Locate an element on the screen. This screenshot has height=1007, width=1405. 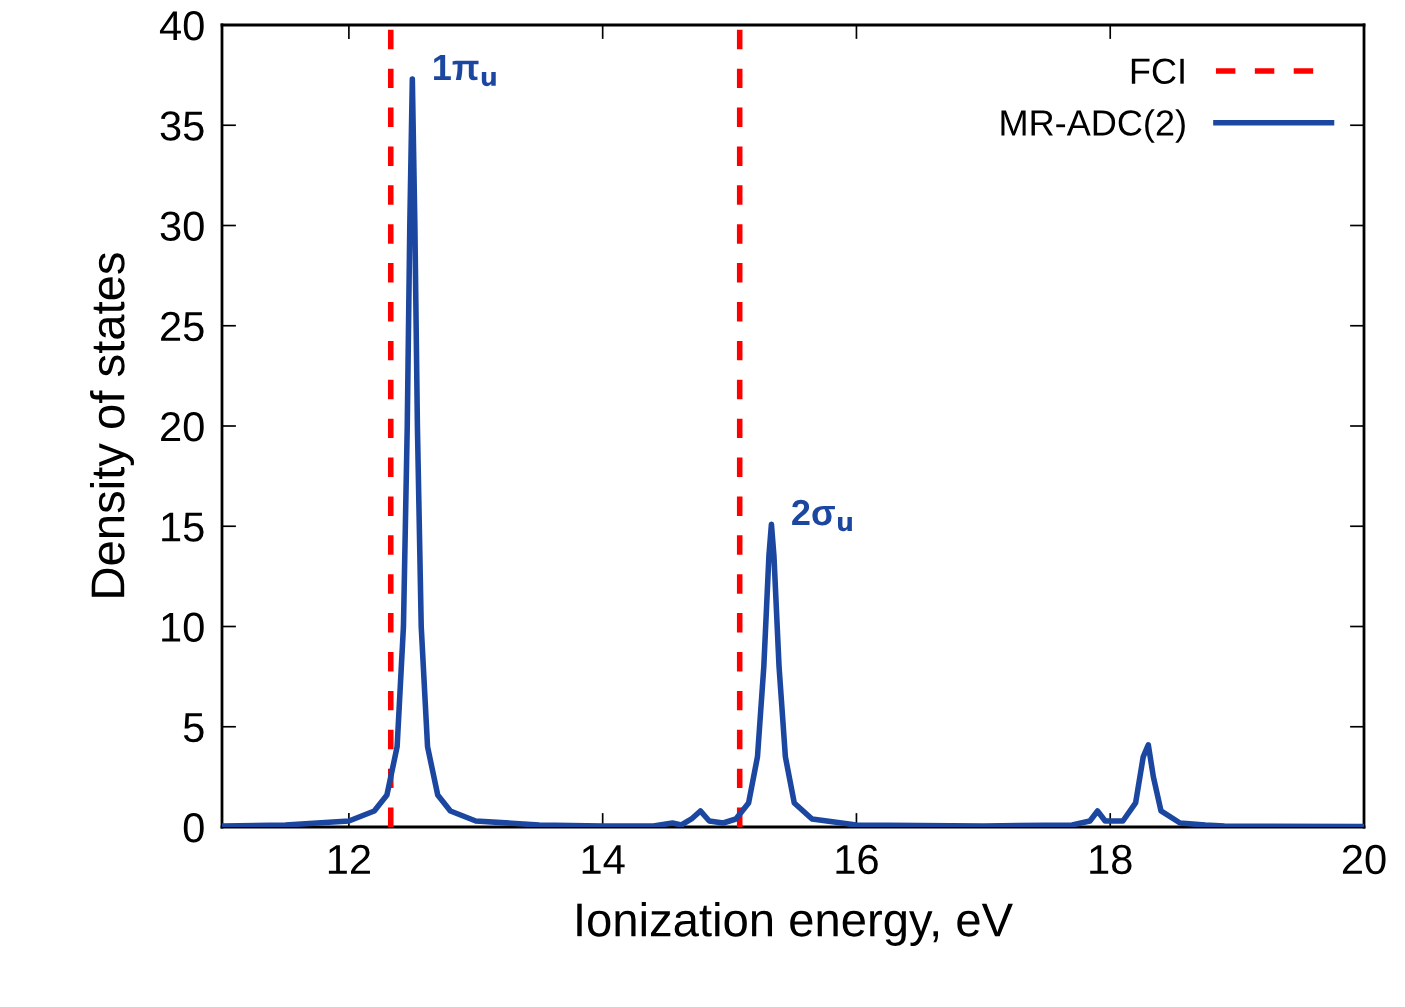
x-tick-label: 16 is located at coordinates (857, 859).